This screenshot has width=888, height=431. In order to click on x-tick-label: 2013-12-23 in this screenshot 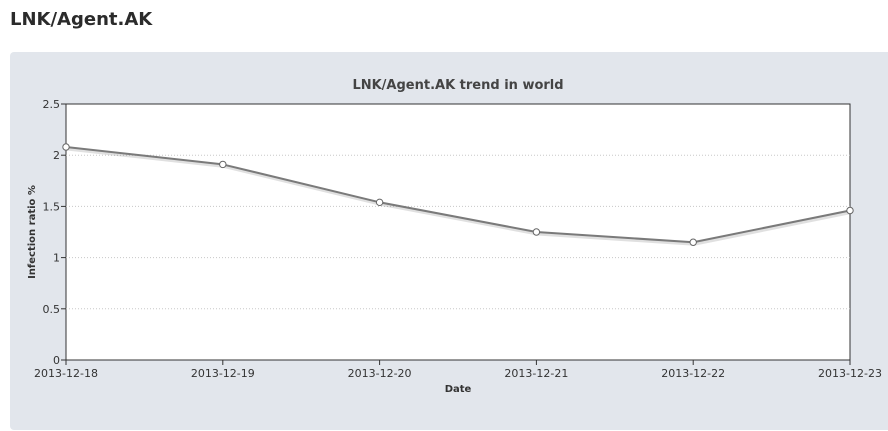, I will do `click(850, 373)`.